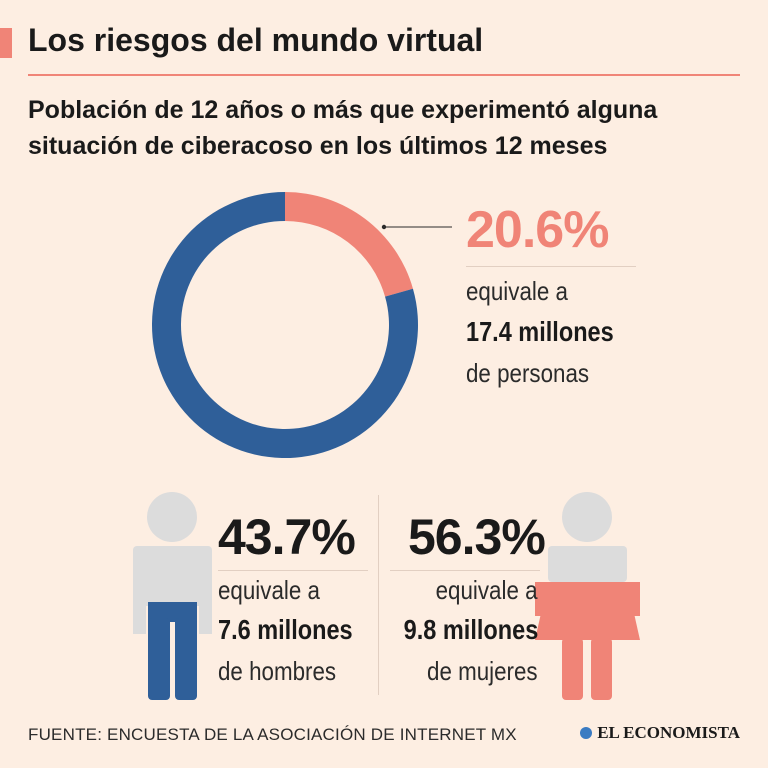 The width and height of the screenshot is (768, 768). What do you see at coordinates (586, 733) in the screenshot?
I see `brand-dot-icon` at bounding box center [586, 733].